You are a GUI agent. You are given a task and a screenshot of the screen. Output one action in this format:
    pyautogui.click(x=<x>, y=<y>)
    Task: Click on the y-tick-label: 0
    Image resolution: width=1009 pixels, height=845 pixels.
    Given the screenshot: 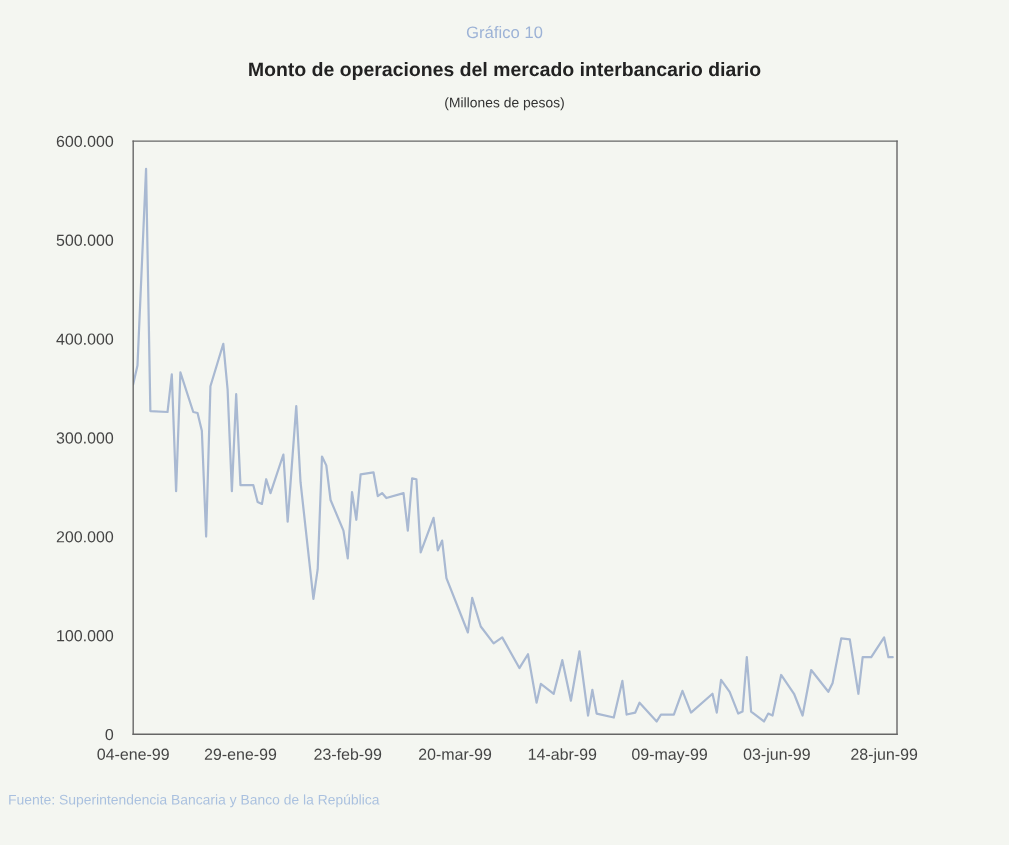 What is the action you would take?
    pyautogui.click(x=109, y=734)
    